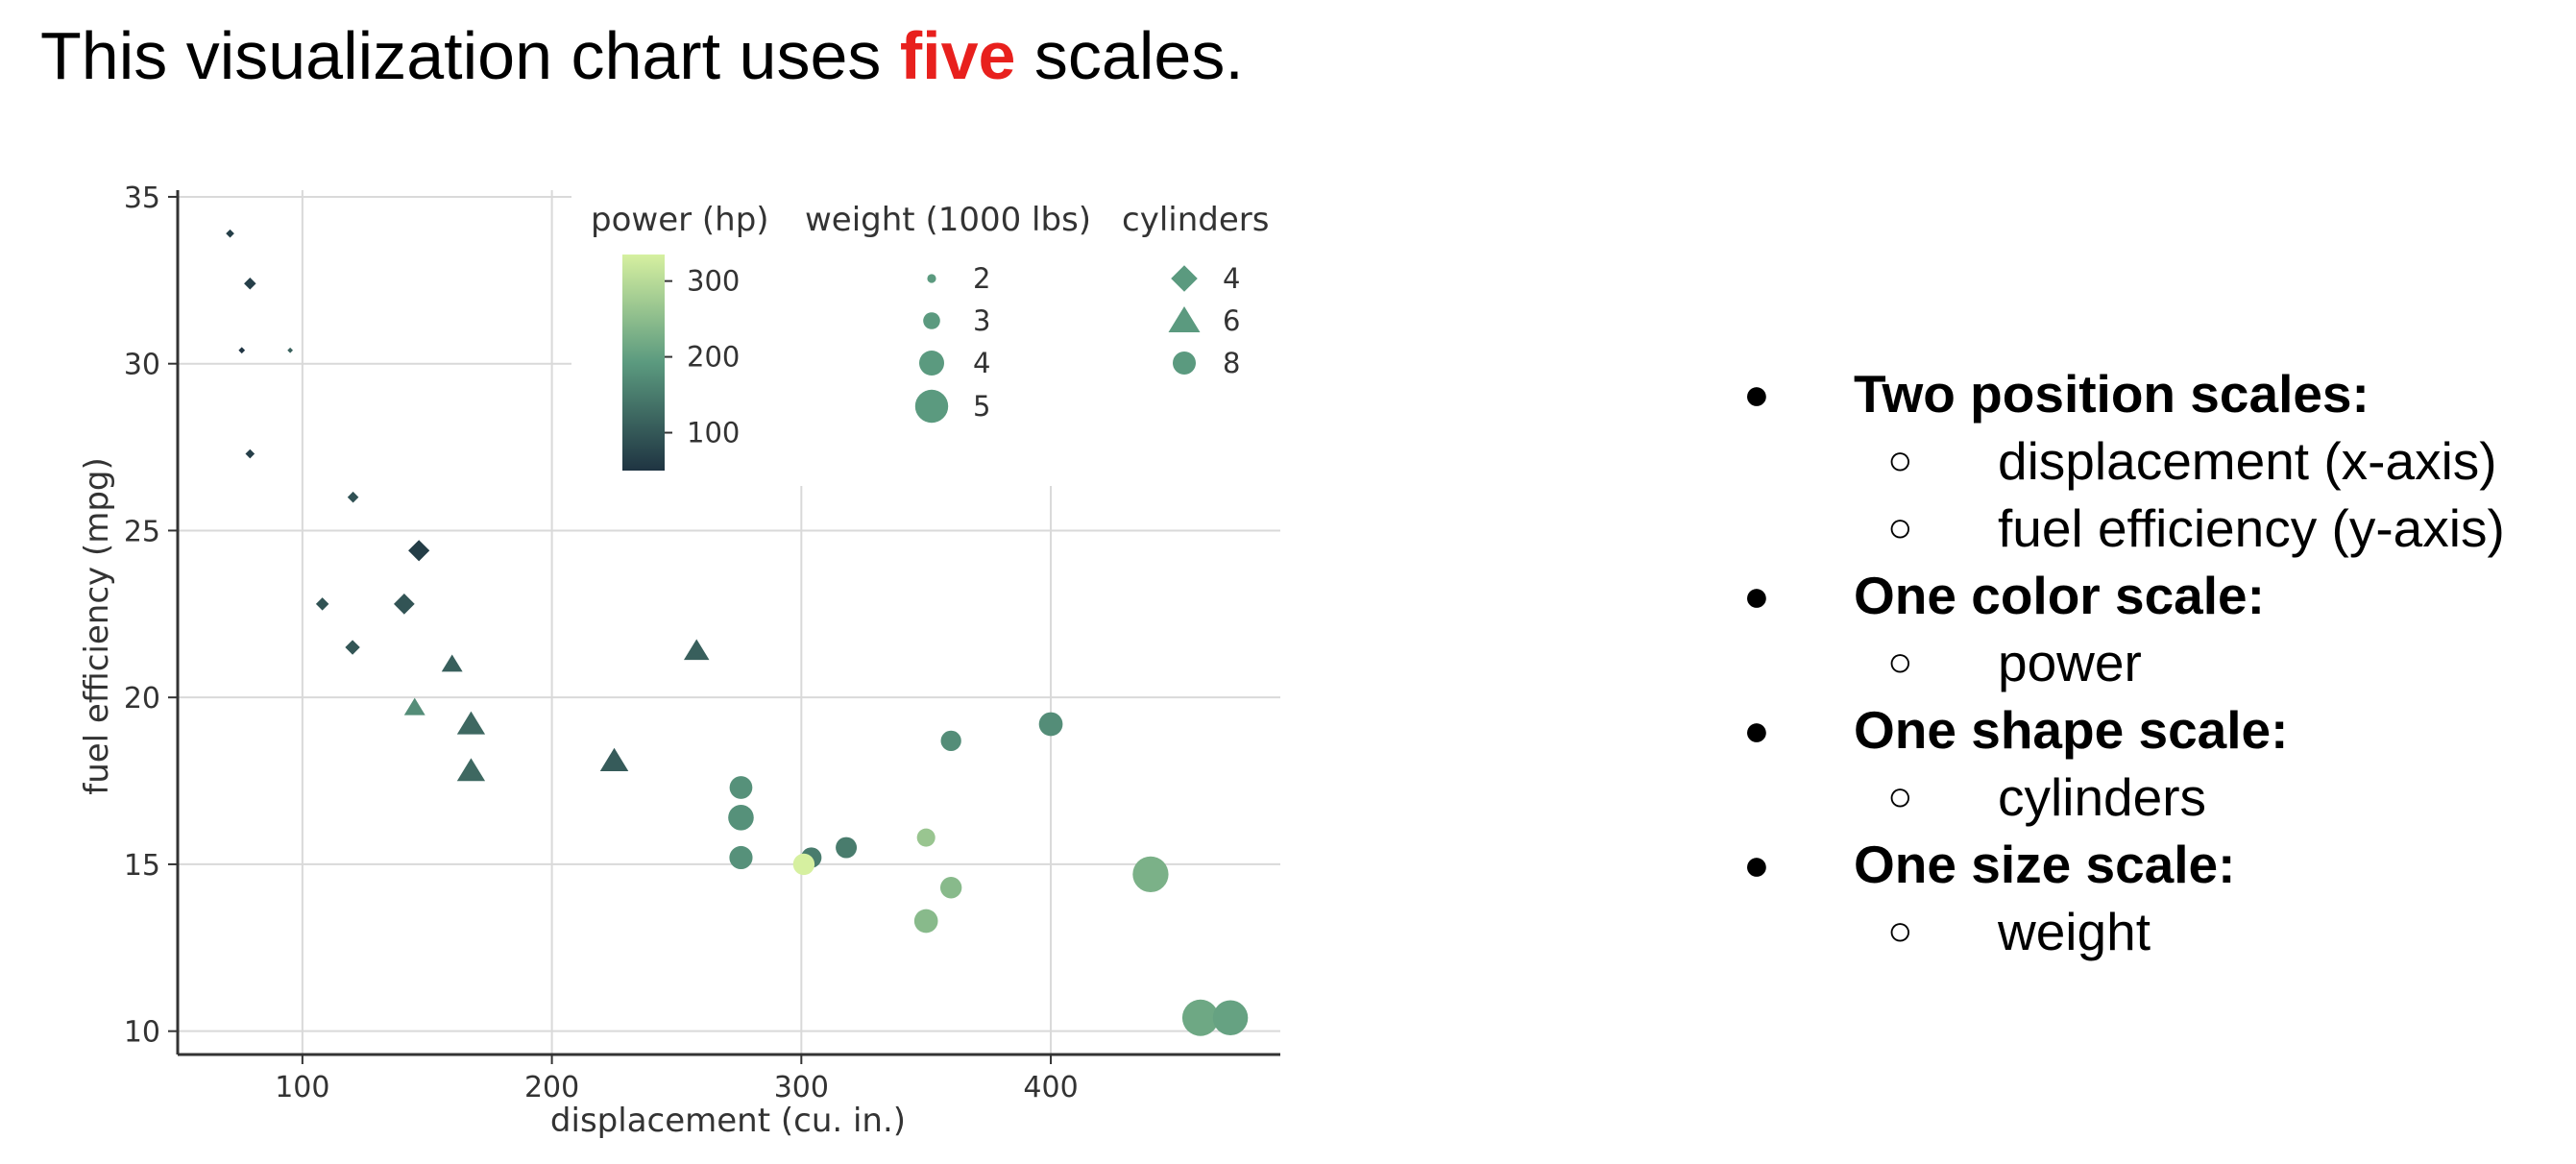 The width and height of the screenshot is (2576, 1164). I want to click on title-prefix: This visualization chart uses, so click(470, 56).